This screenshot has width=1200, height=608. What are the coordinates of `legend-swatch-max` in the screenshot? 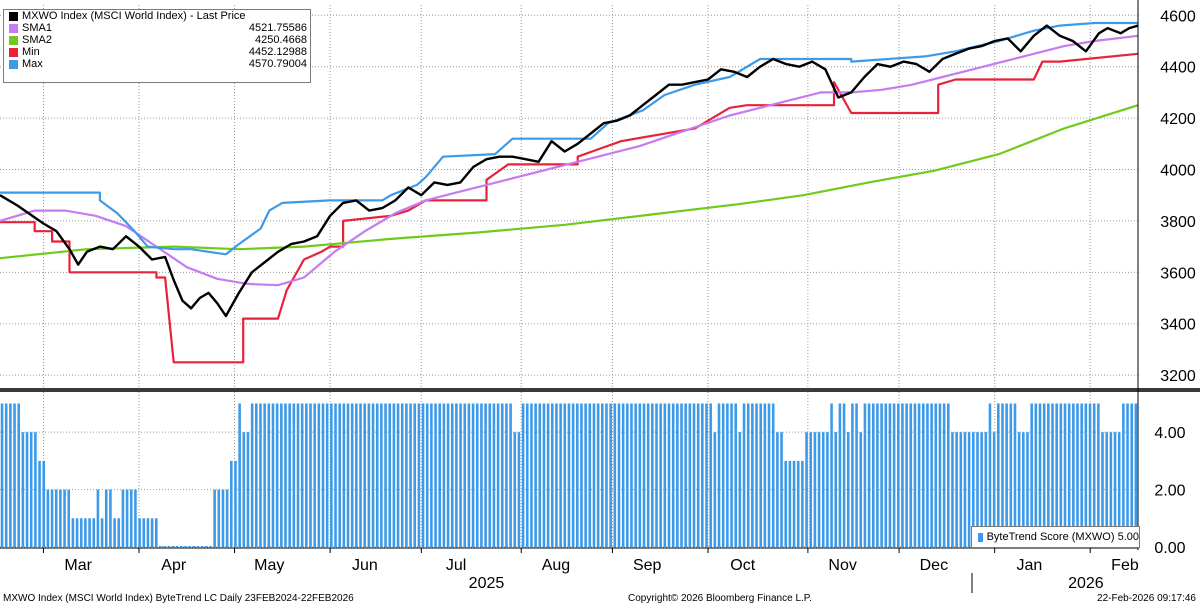 It's located at (13, 64).